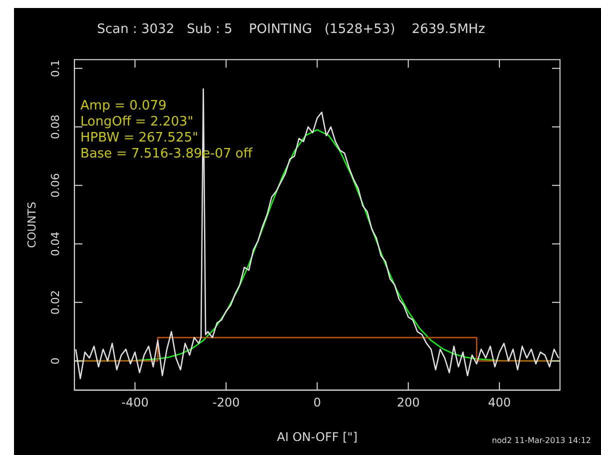 This screenshot has width=601, height=455. What do you see at coordinates (499, 403) in the screenshot?
I see `x-tick-label: 400` at bounding box center [499, 403].